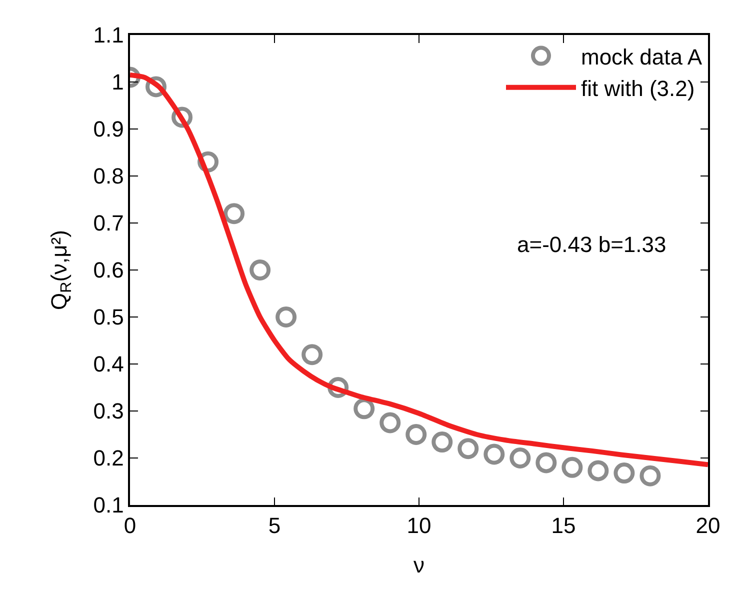 The width and height of the screenshot is (750, 600). What do you see at coordinates (108, 505) in the screenshot?
I see `y-tick-label: 0.1` at bounding box center [108, 505].